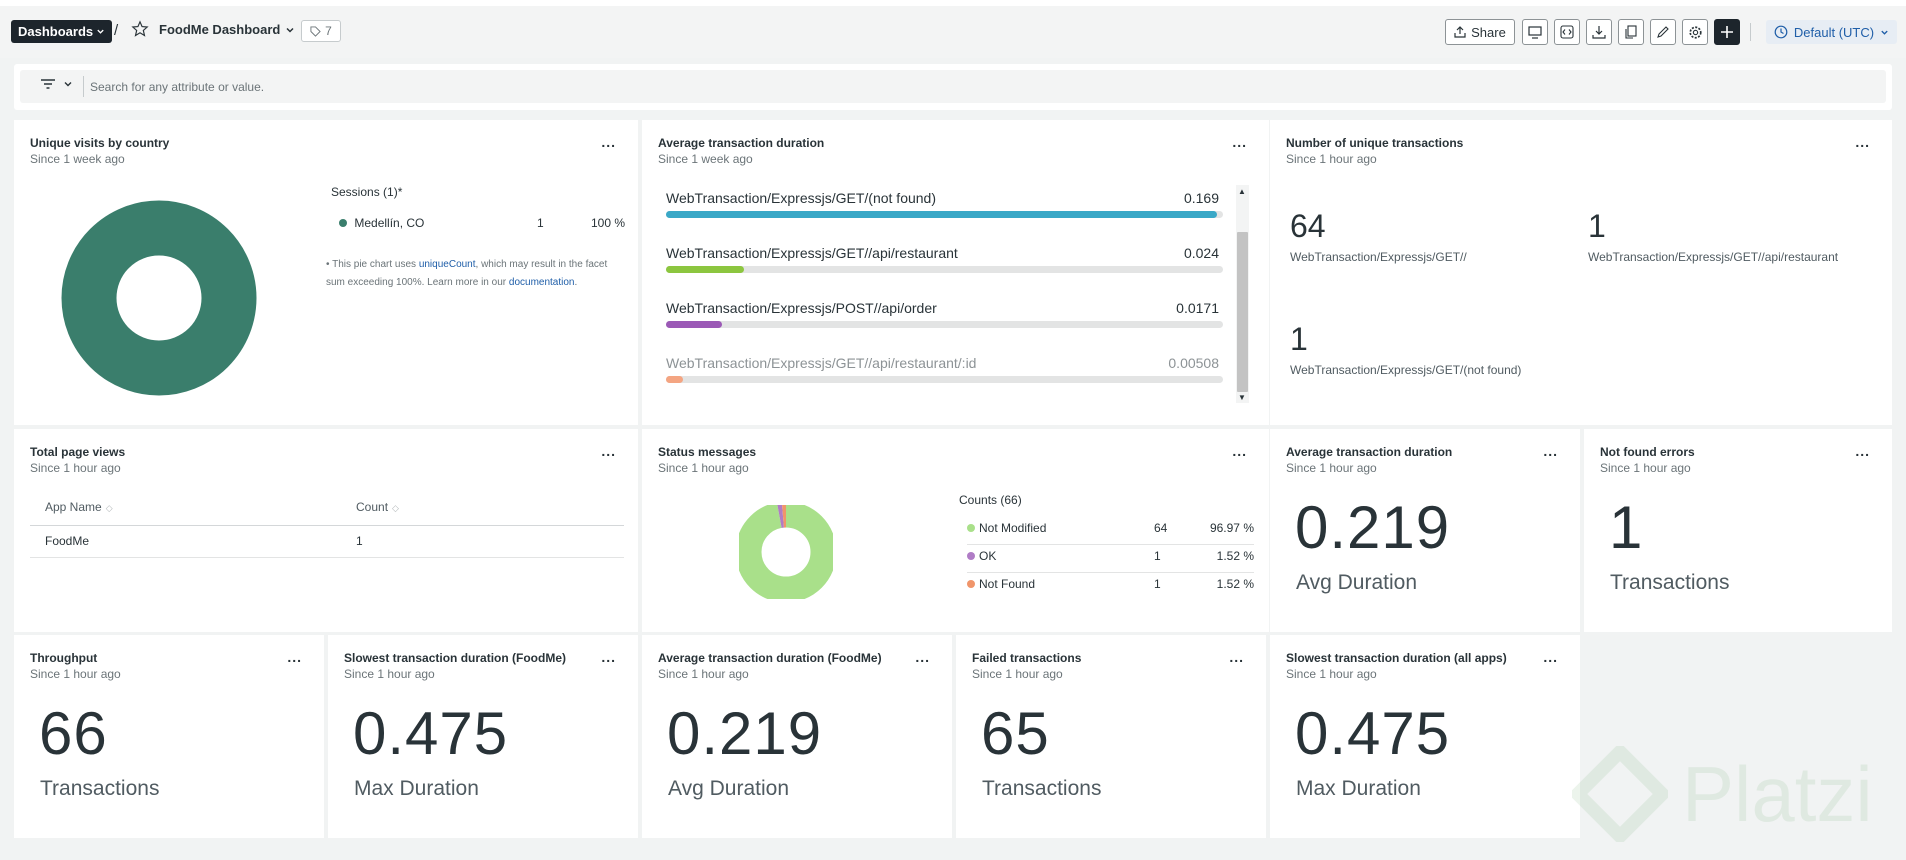  I want to click on json-button, so click(1567, 32).